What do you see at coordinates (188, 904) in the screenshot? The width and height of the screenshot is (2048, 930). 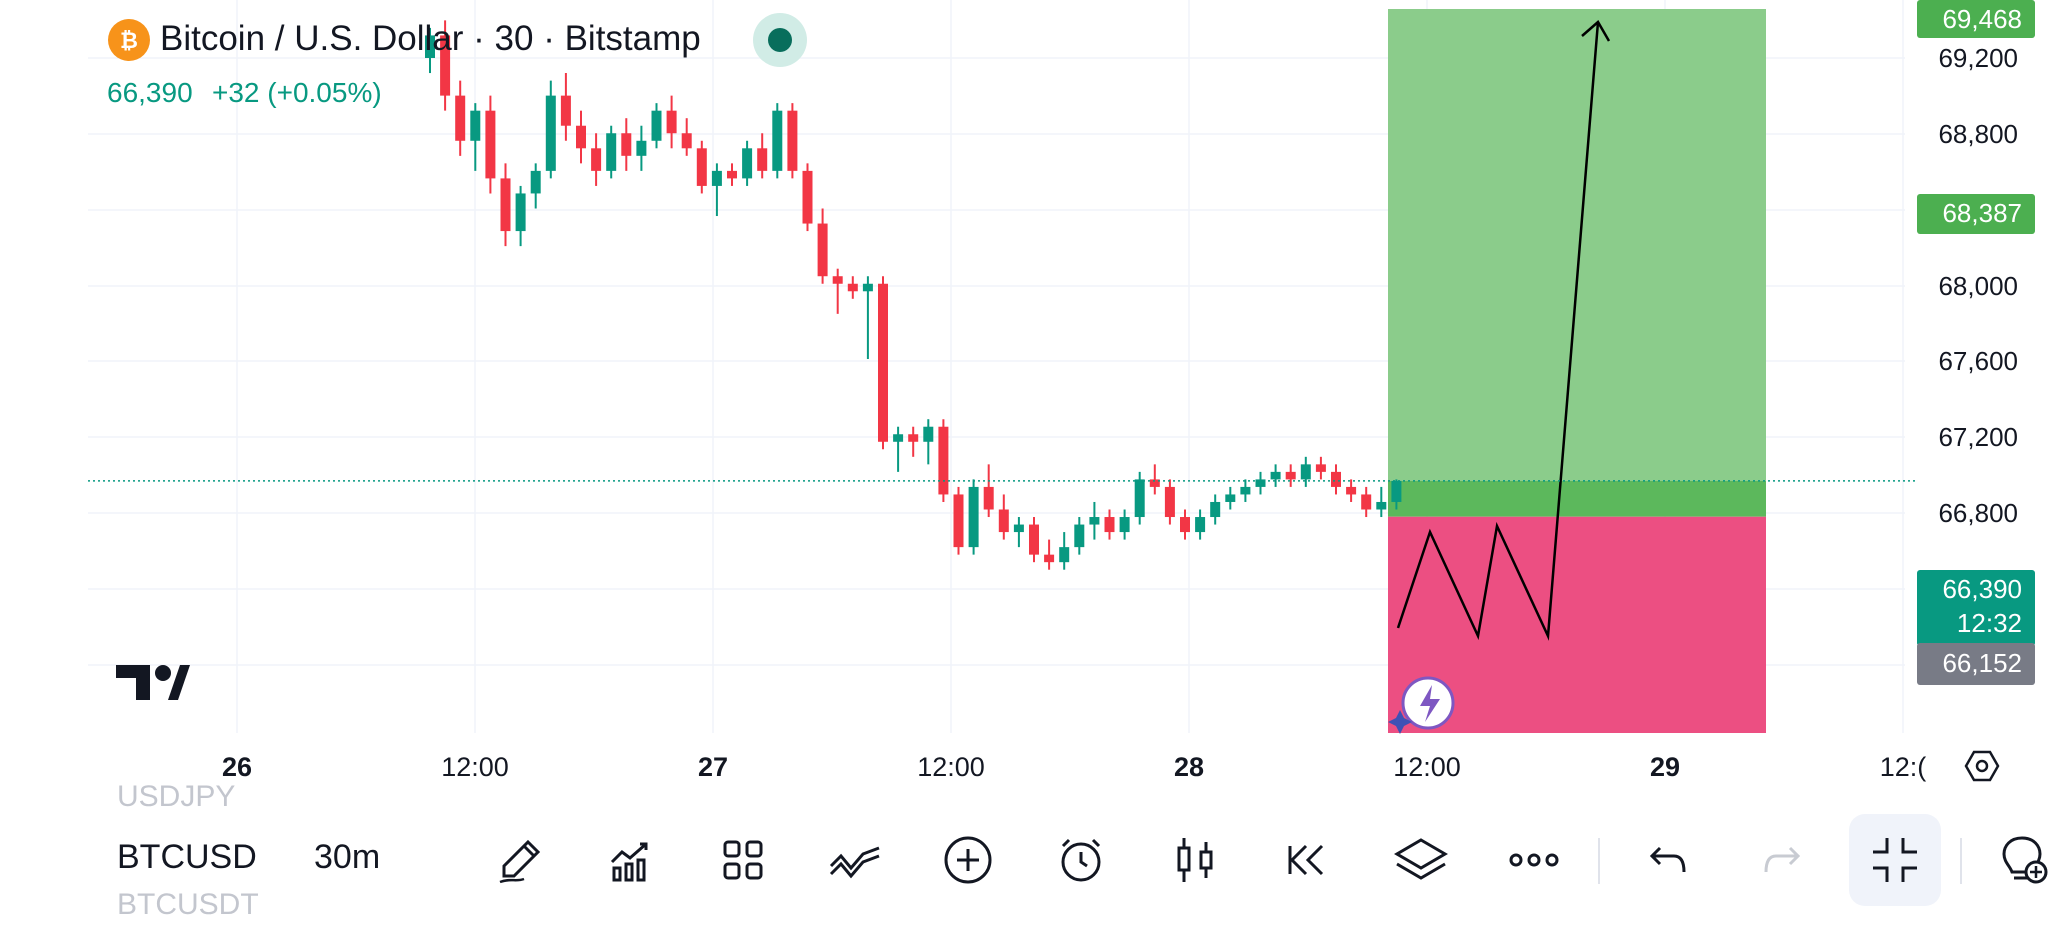 I see `symbol-next: BTCUSDT` at bounding box center [188, 904].